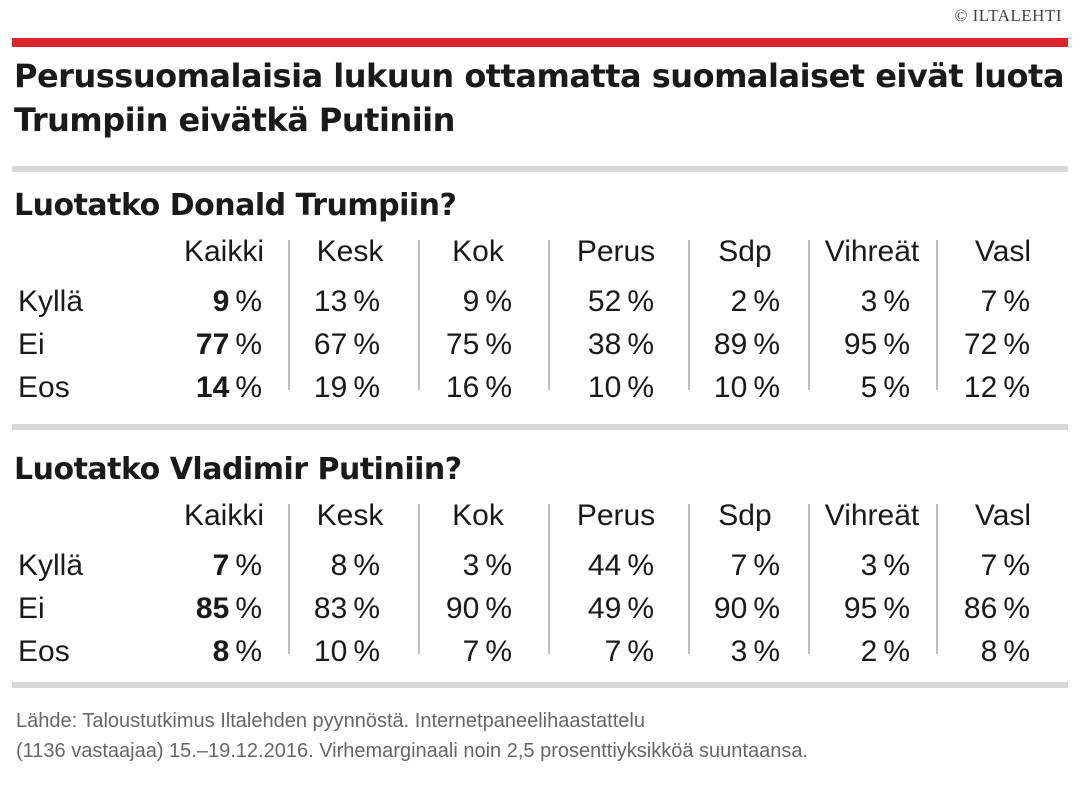 Image resolution: width=1080 pixels, height=793 pixels. I want to click on table-cell: 72 %, so click(970, 345).